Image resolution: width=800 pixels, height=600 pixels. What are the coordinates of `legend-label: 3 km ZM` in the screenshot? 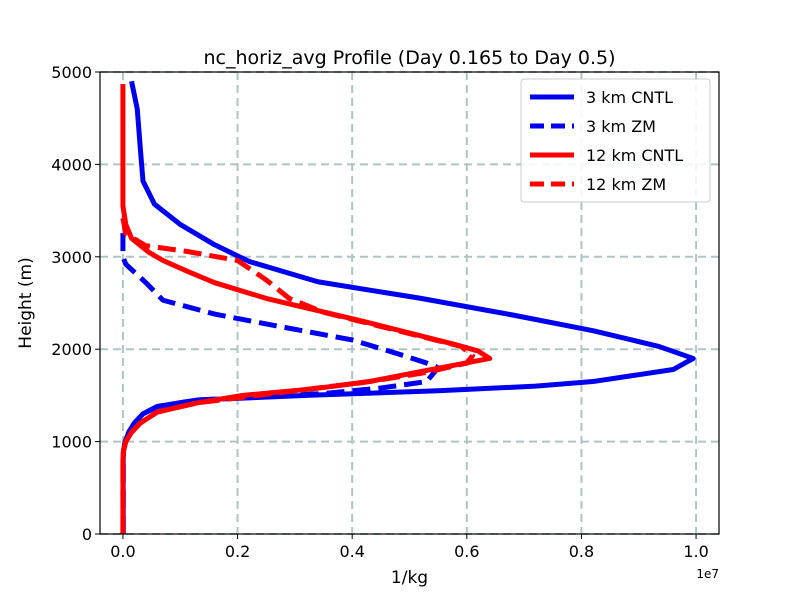 It's located at (621, 126).